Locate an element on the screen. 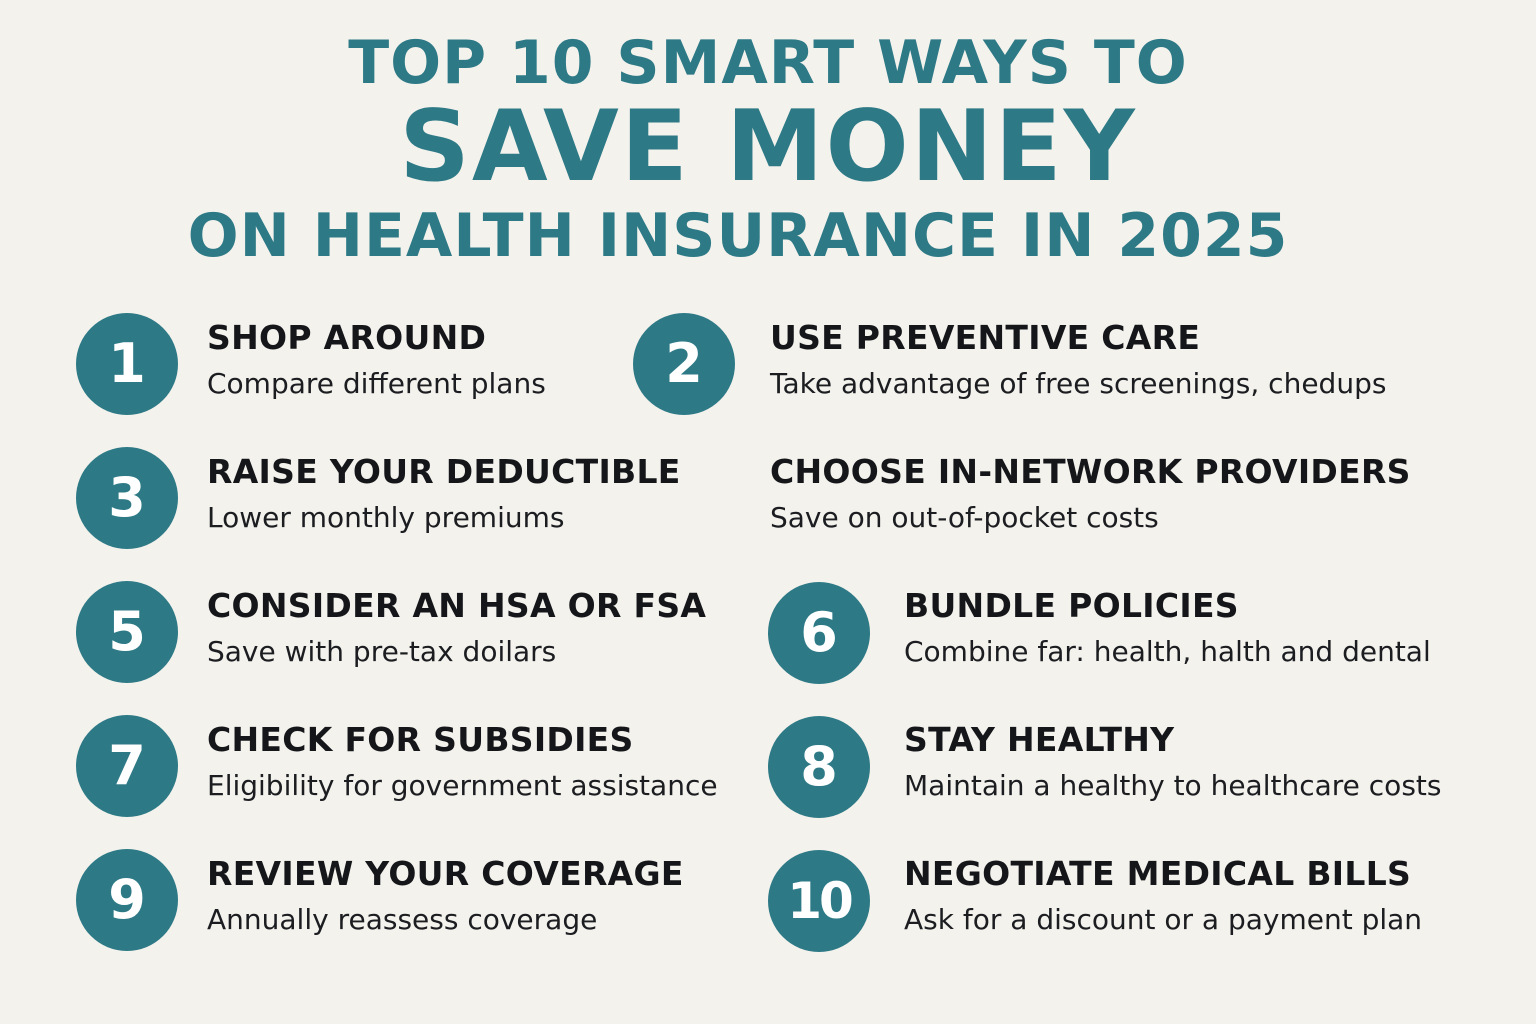  title-line-1: TOP 10 SMART WAYS TO is located at coordinates (768, 63).